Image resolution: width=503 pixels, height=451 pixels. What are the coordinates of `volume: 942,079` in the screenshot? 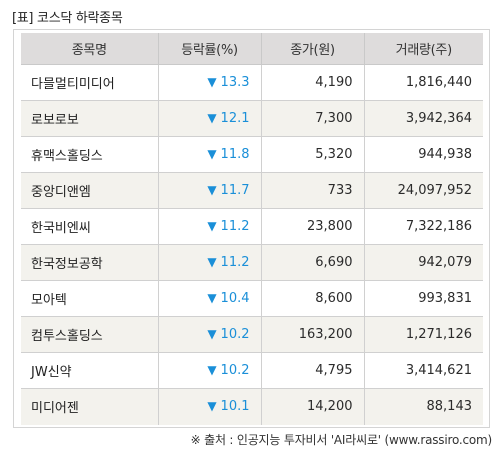 It's located at (423, 262).